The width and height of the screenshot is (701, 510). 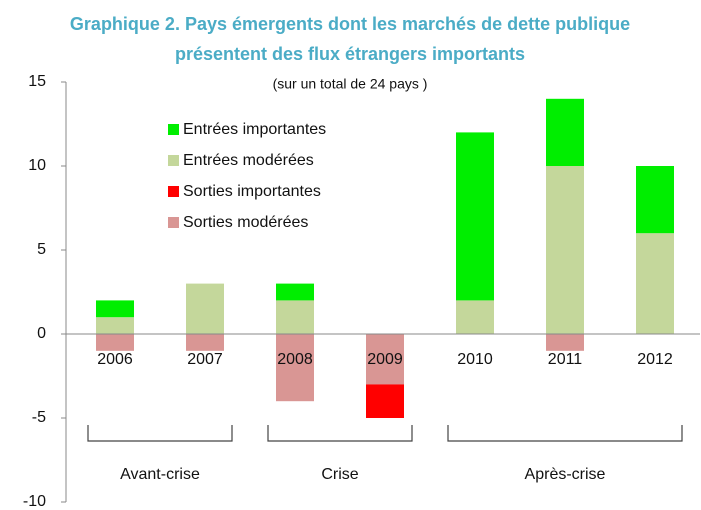 I want to click on group-label: Après-crise, so click(x=565, y=474).